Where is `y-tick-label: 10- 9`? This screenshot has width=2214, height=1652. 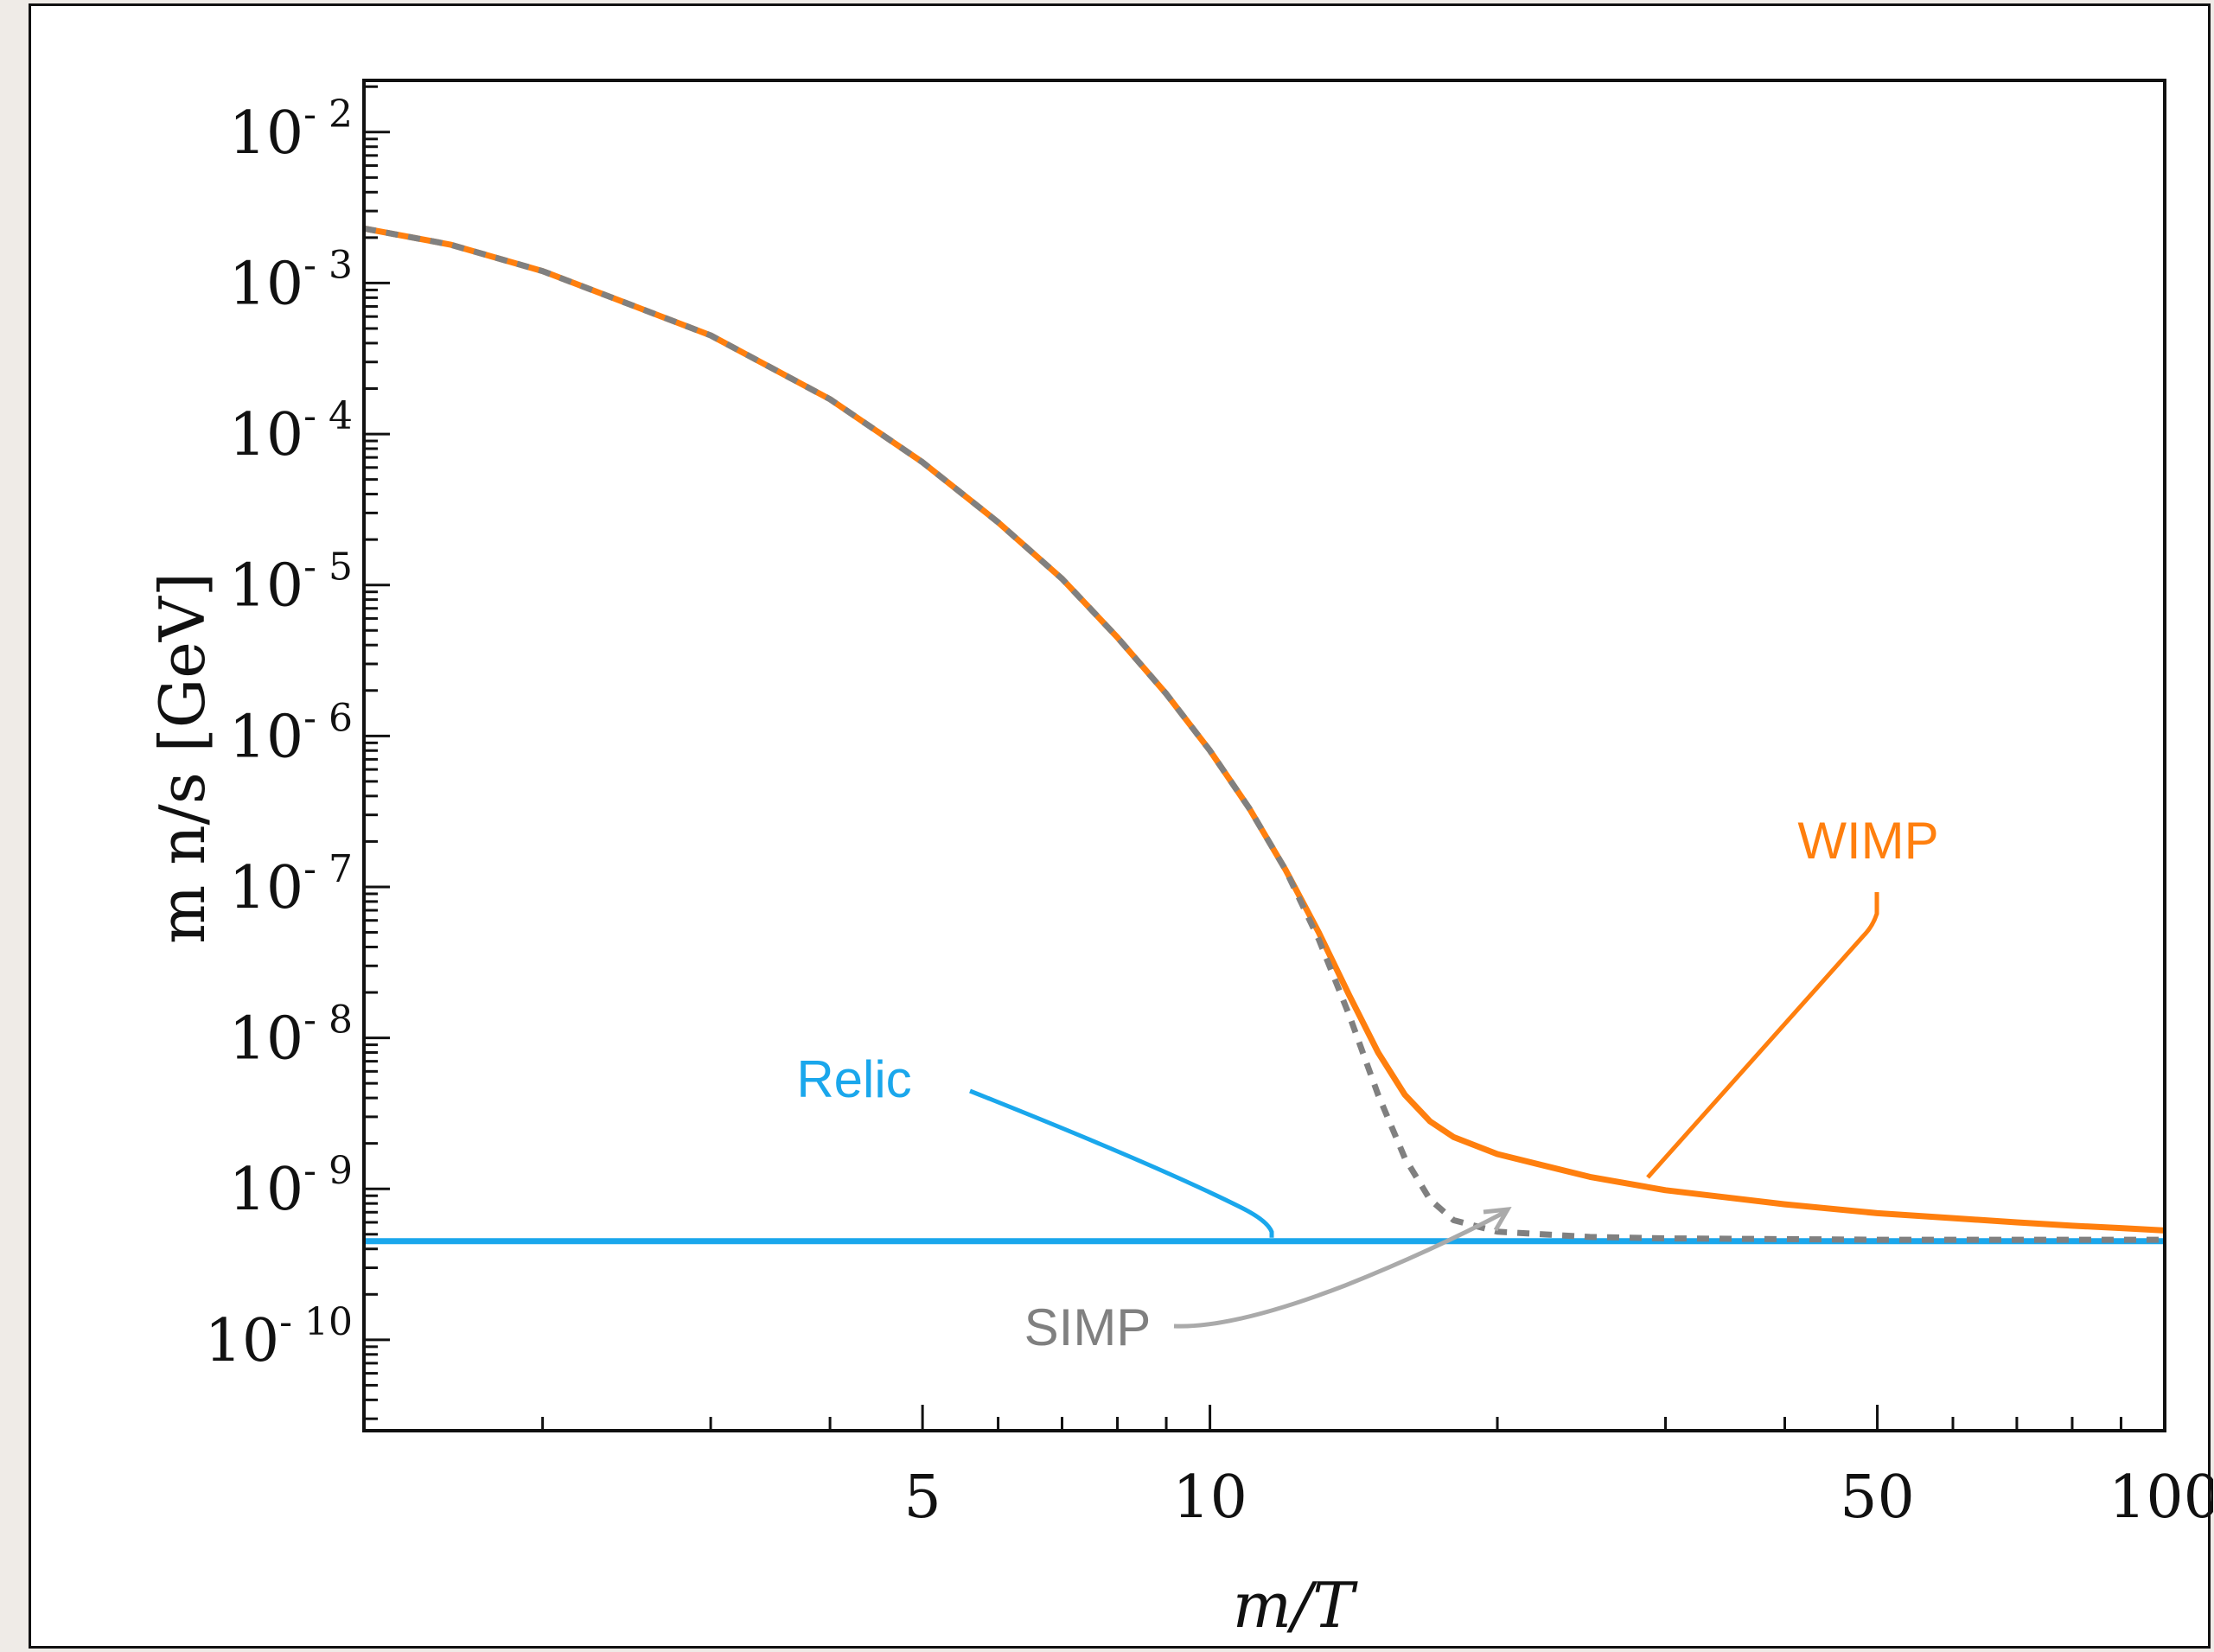
y-tick-label: 10- 9 is located at coordinates (291, 1186).